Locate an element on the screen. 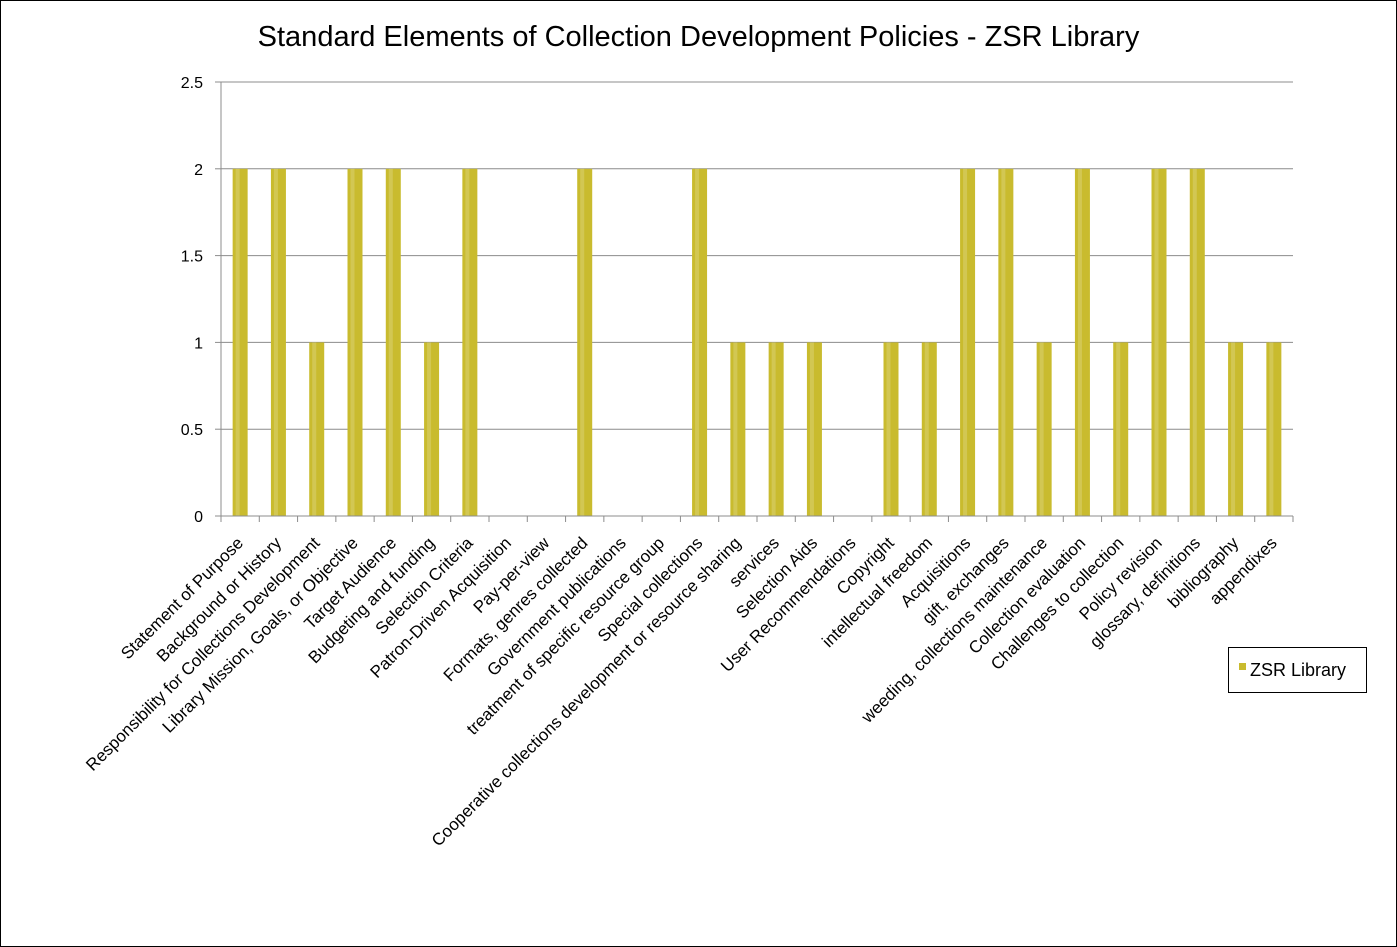  y-tick-label: 2 is located at coordinates (198, 170).